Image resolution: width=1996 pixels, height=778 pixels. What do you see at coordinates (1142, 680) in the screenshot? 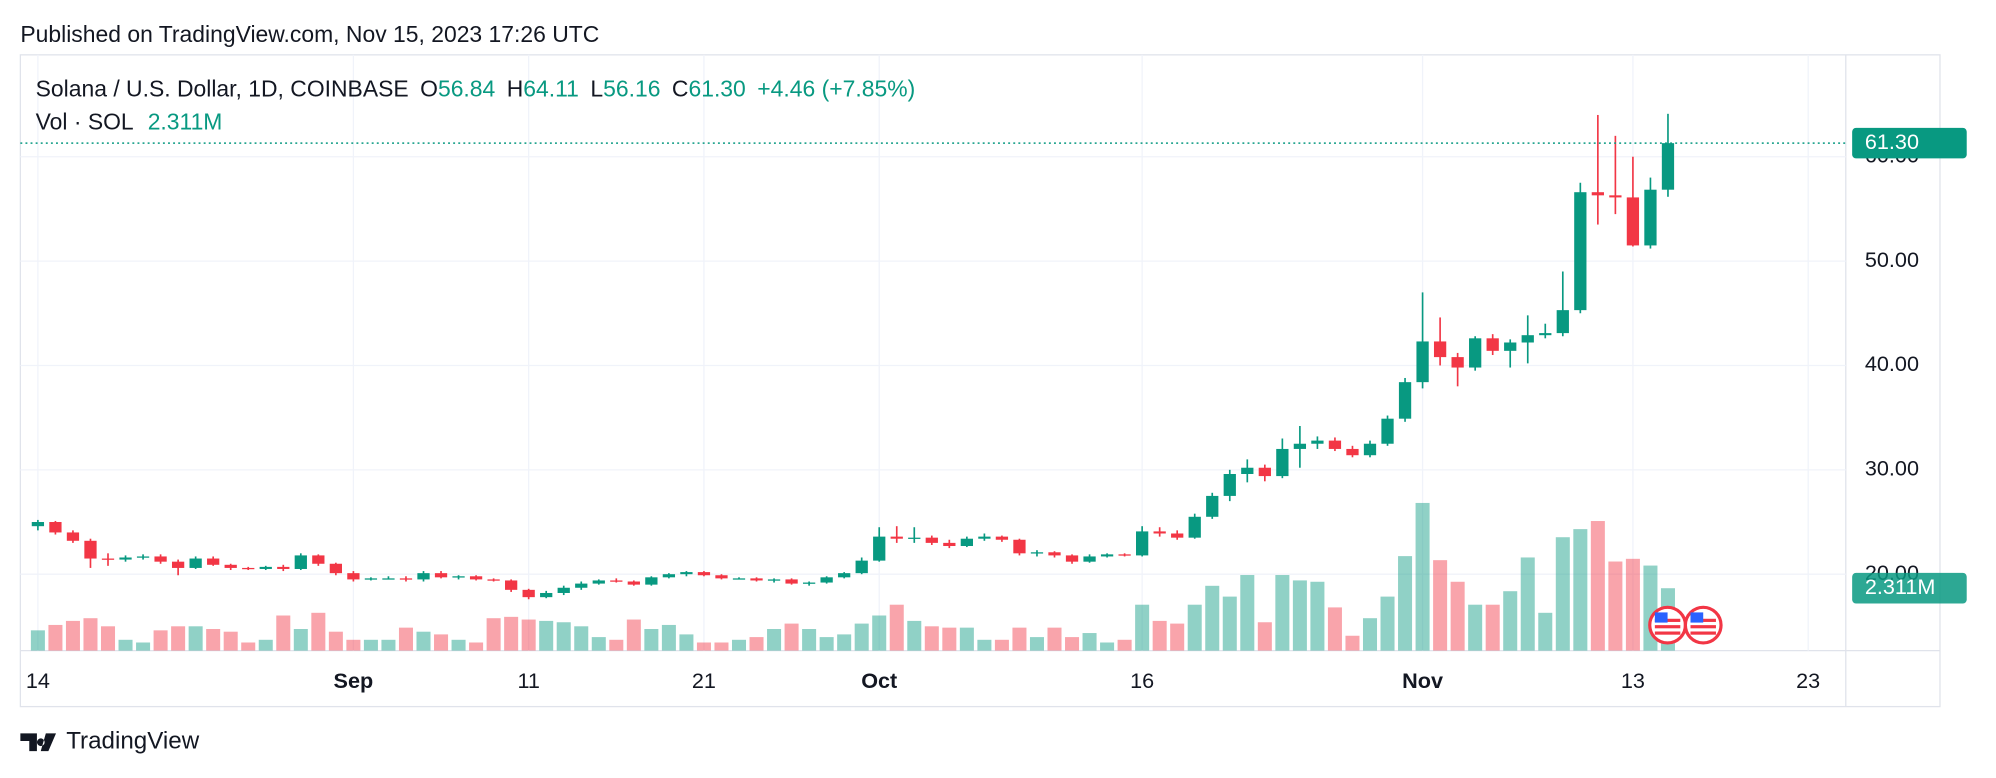
I see `x-tick-label: 16` at bounding box center [1142, 680].